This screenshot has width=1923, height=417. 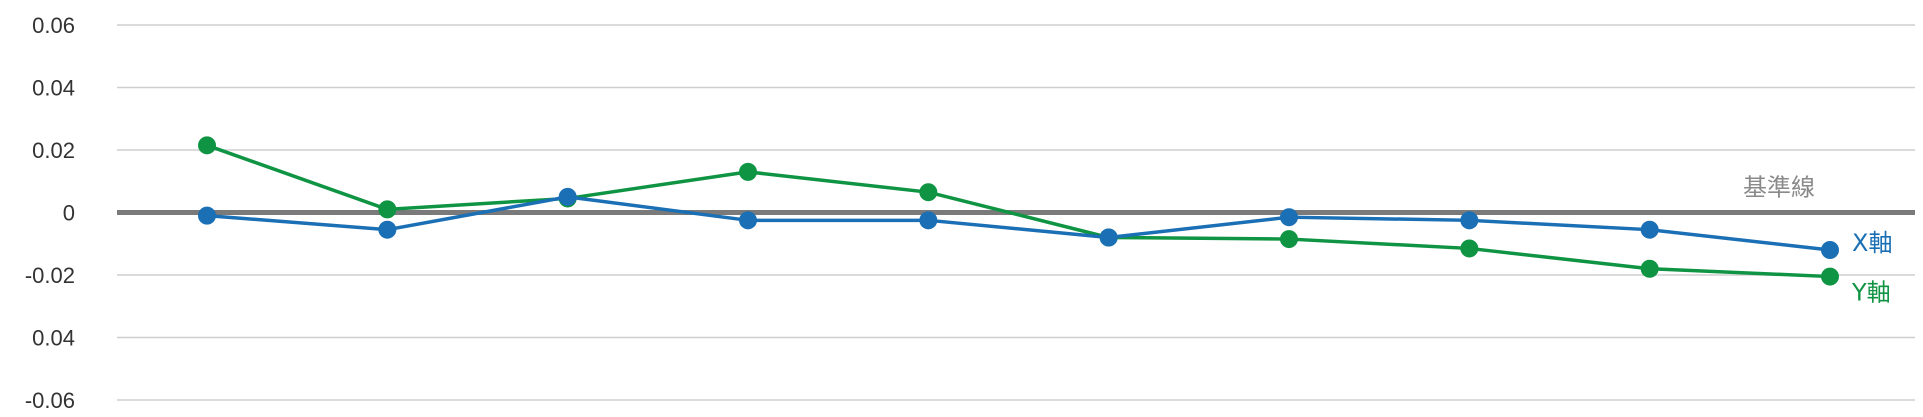 What do you see at coordinates (53, 25) in the screenshot?
I see `y-tick-label: 0.06` at bounding box center [53, 25].